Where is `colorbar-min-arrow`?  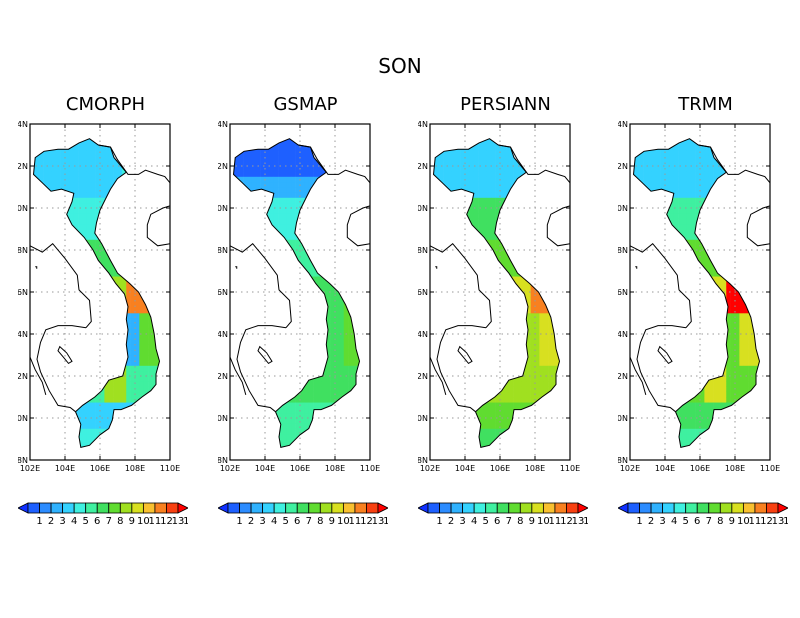 colorbar-min-arrow is located at coordinates (223, 508).